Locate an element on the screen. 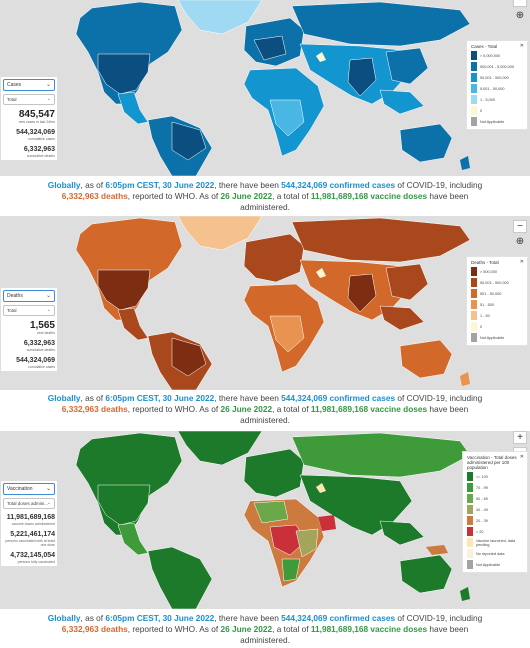 The image size is (530, 648). summary-text: , reported to WHO. As of is located at coordinates (174, 409).